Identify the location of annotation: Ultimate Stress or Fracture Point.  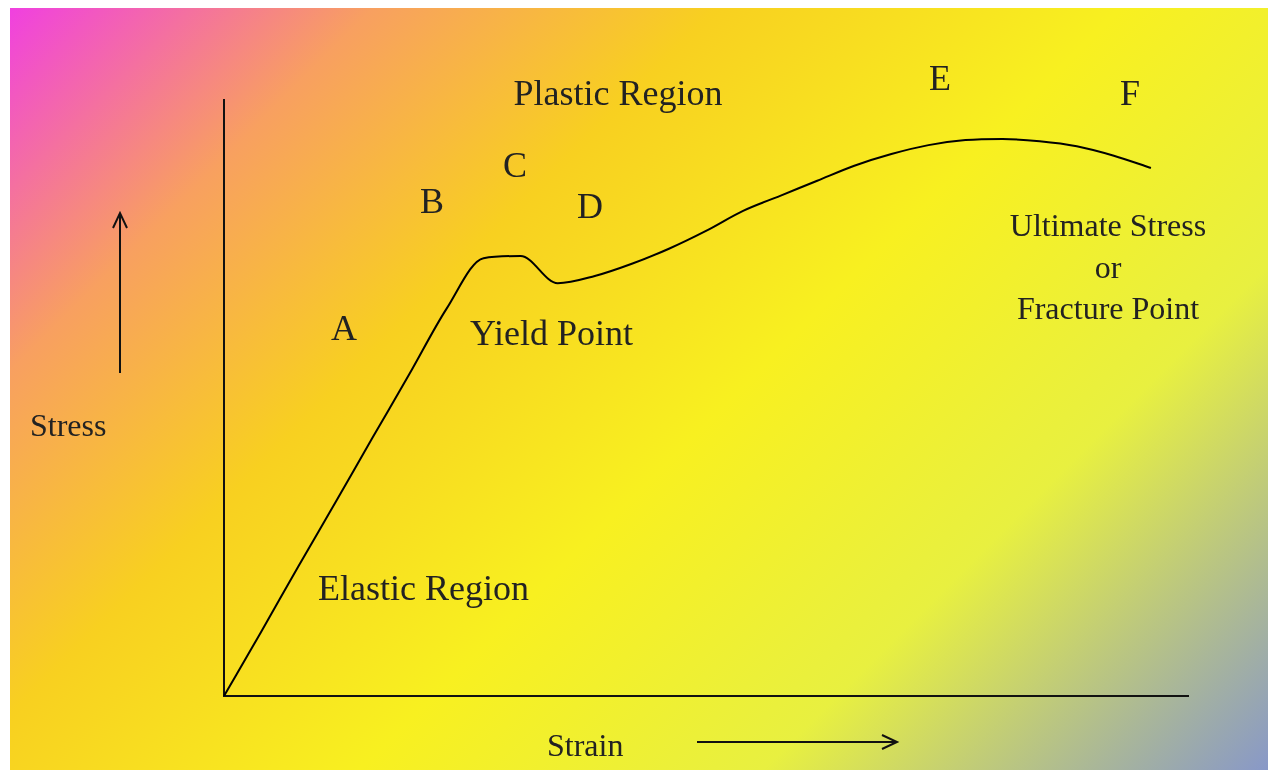
(1108, 267).